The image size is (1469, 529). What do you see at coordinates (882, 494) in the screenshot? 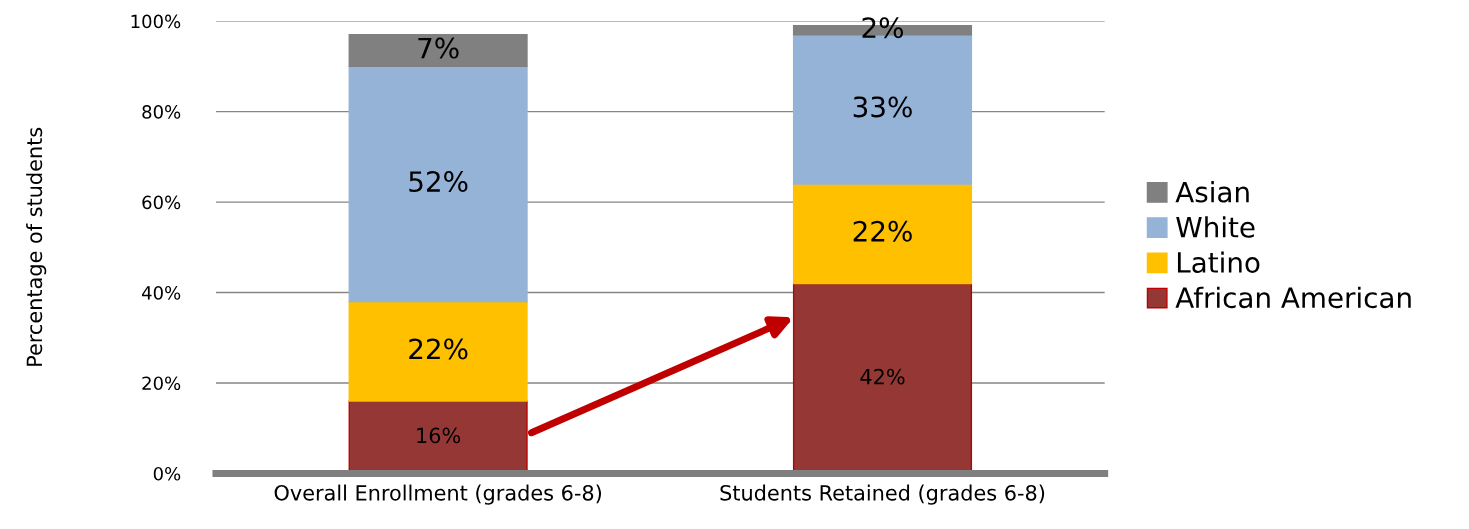
I see `x-tick-label: Students Retained (grades 6-8)` at bounding box center [882, 494].